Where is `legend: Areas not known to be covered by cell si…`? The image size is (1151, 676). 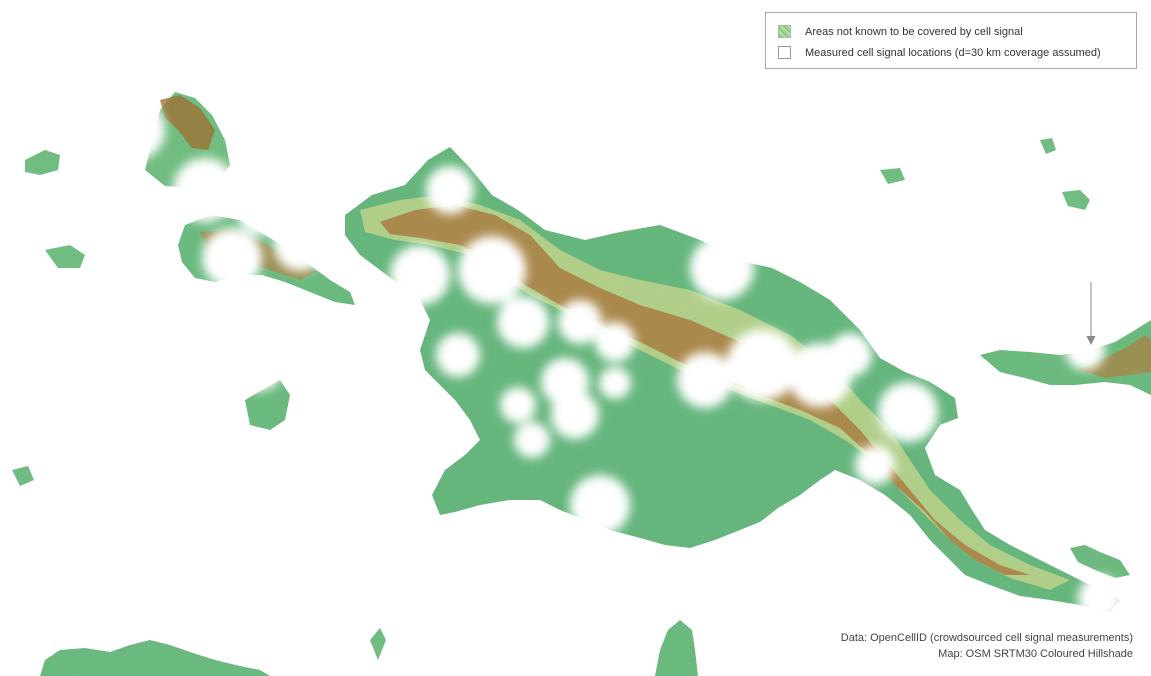 legend: Areas not known to be covered by cell si… is located at coordinates (951, 40).